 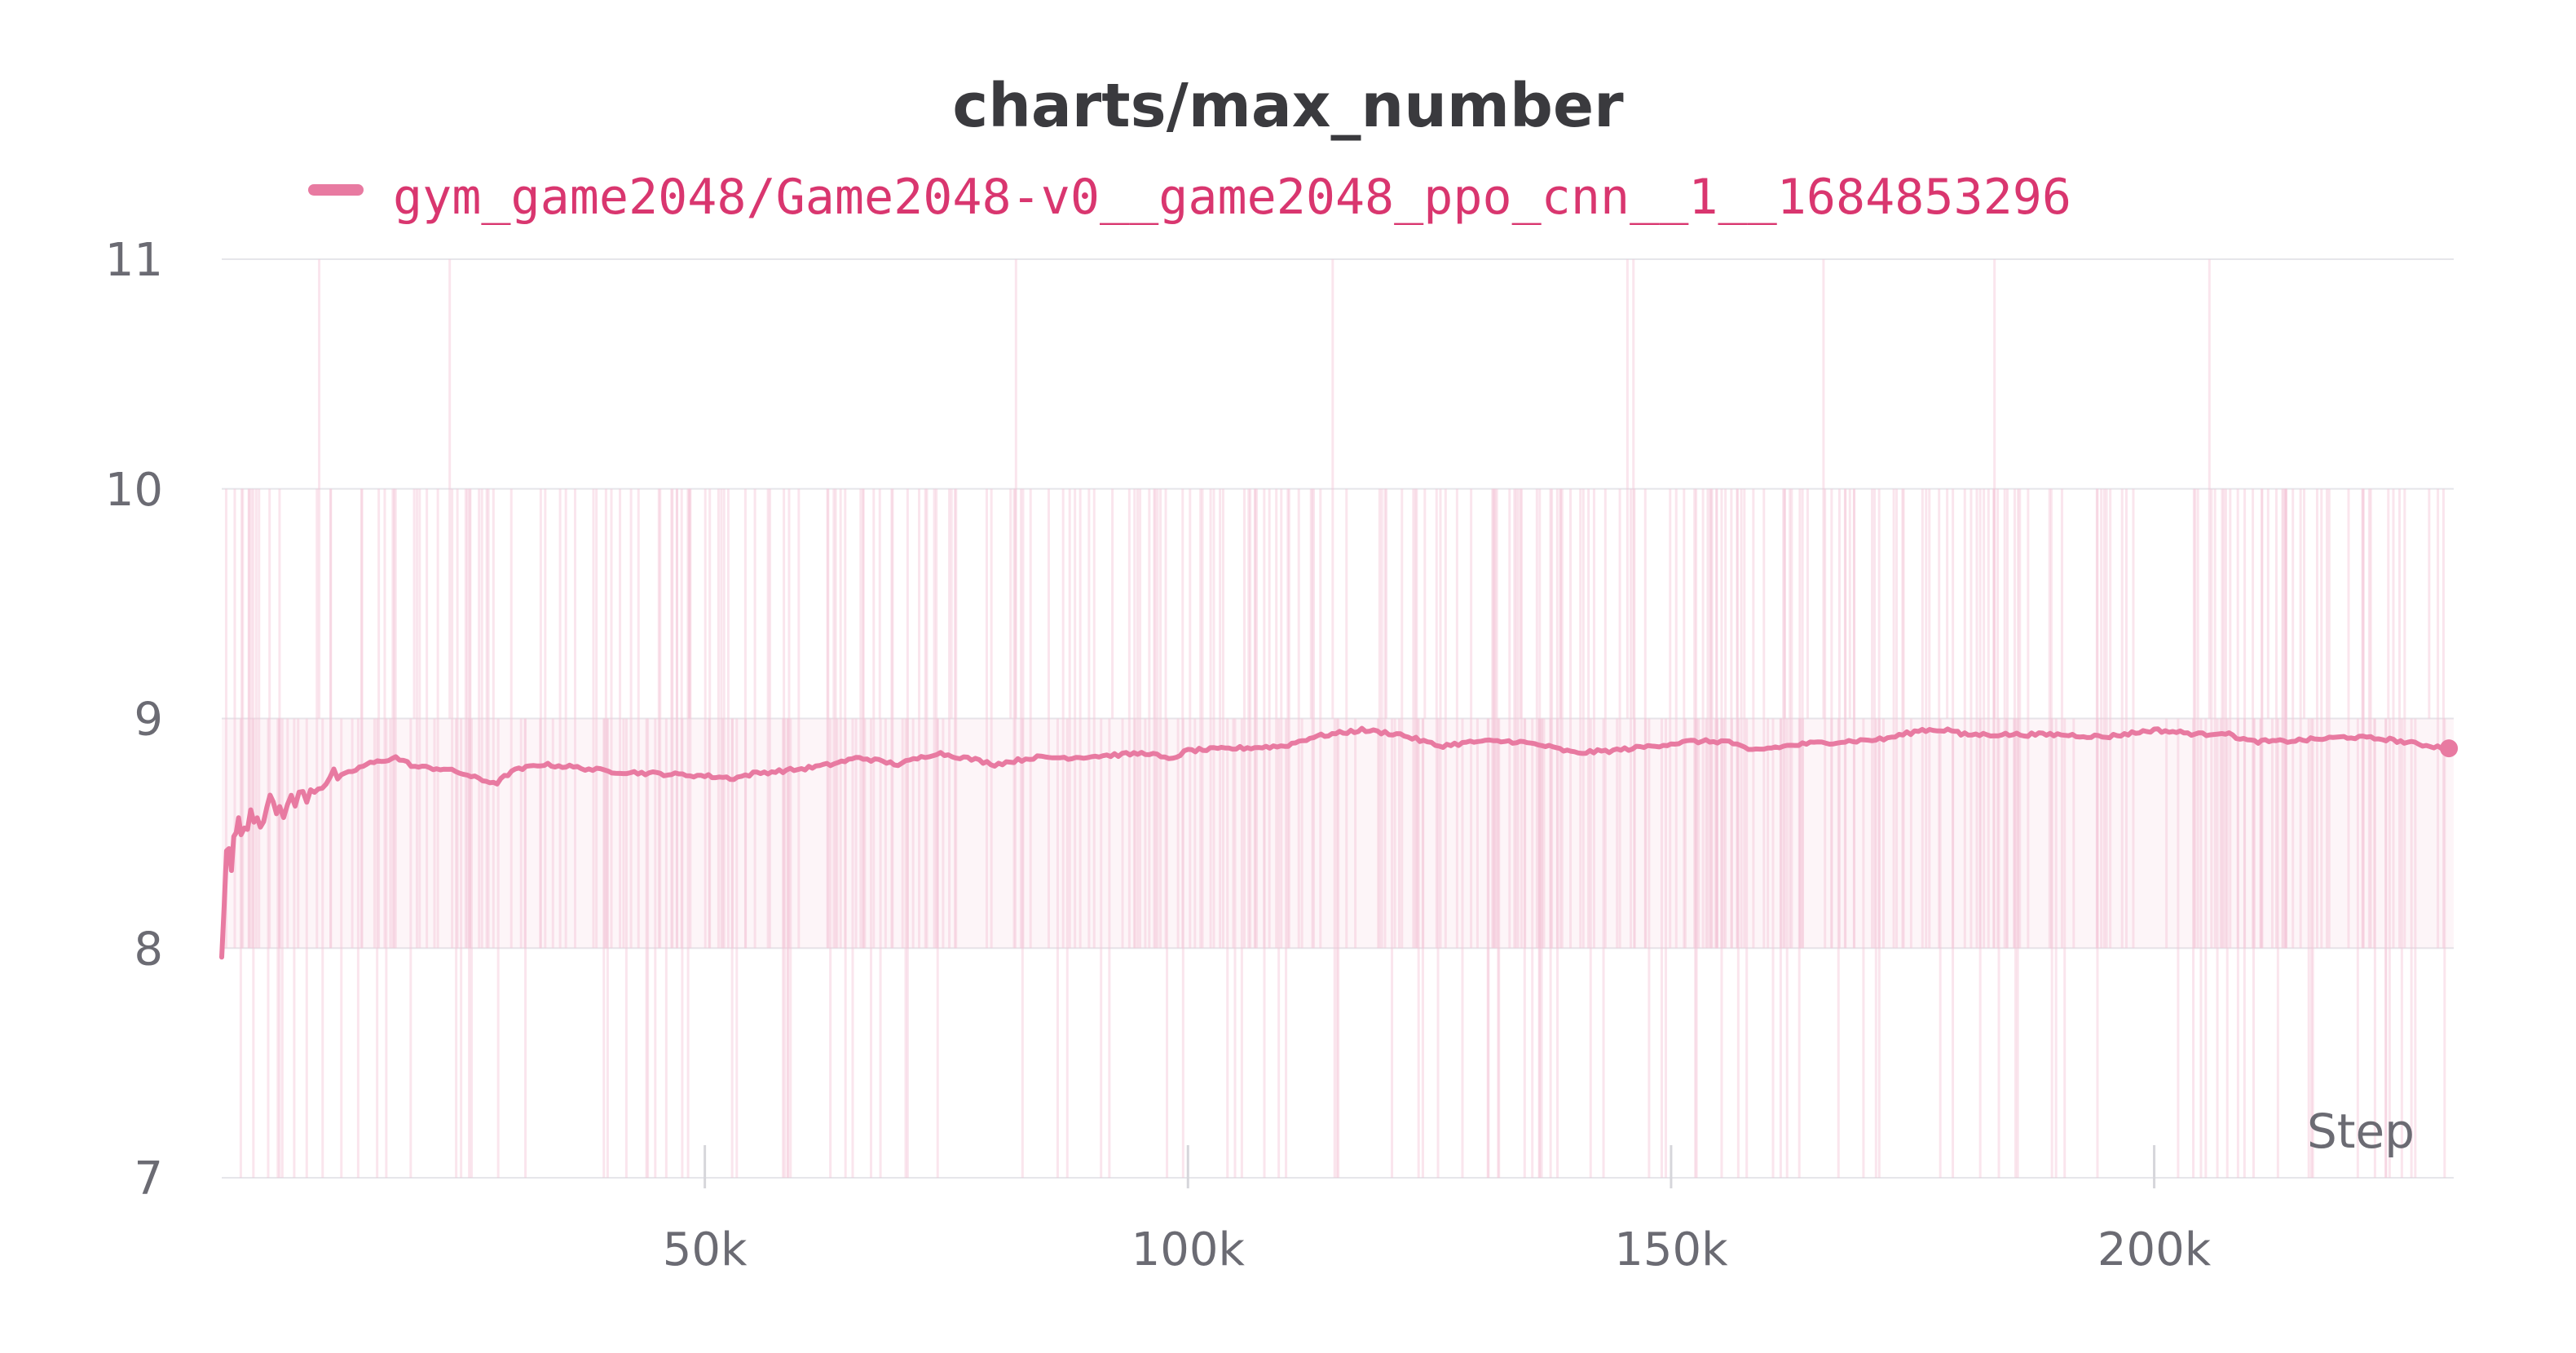 I want to click on y-tick-label: 11, so click(x=134, y=260).